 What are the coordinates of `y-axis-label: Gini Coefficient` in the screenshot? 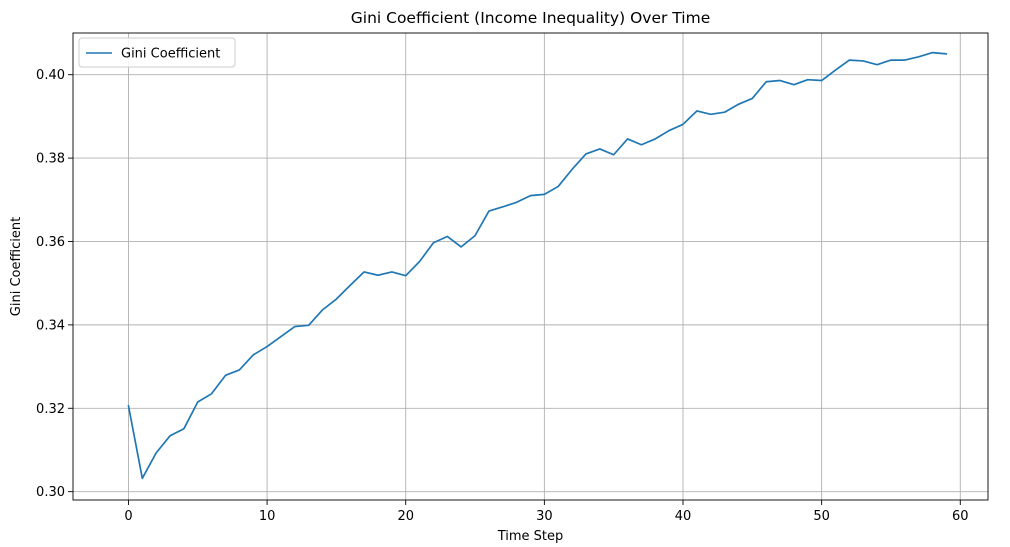 It's located at (16, 266).